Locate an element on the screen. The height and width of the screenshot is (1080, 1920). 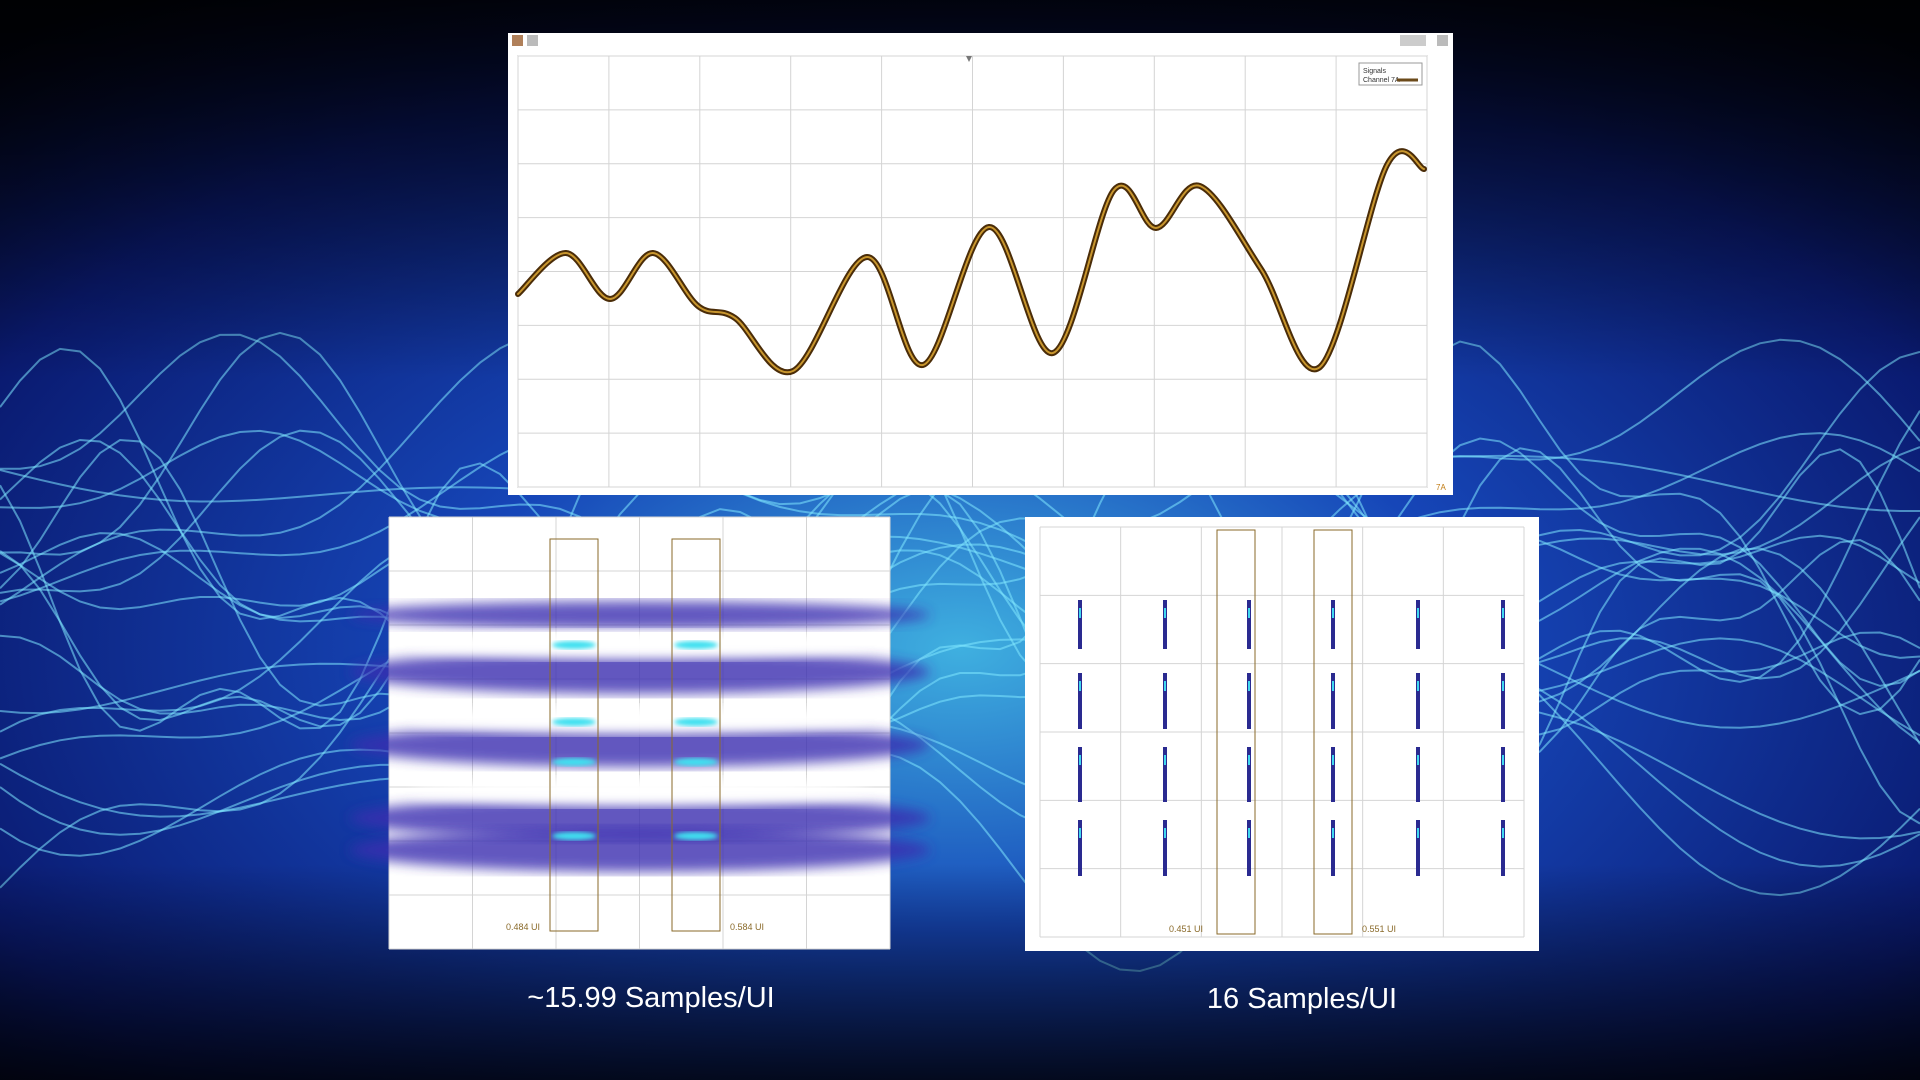
right-panel: 0.451 UI 0.551 UI is located at coordinates (1282, 734).